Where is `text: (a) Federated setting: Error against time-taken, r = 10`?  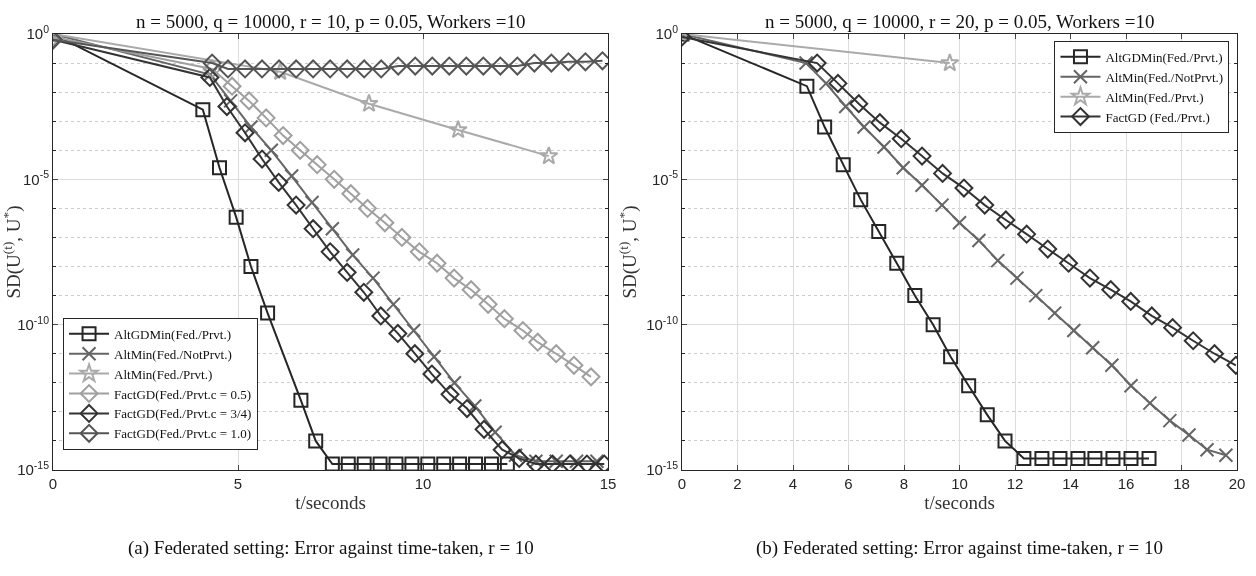 text: (a) Federated setting: Error against time-taken, r = 10 is located at coordinates (331, 548).